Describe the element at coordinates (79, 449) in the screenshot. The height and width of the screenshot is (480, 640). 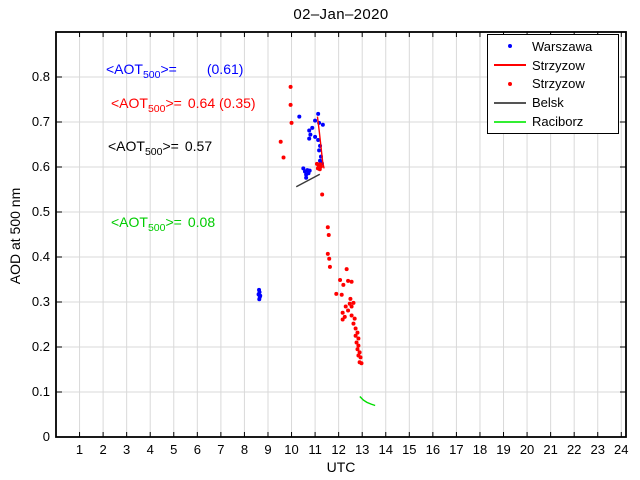
I see `x-tick-label: 1` at that location.